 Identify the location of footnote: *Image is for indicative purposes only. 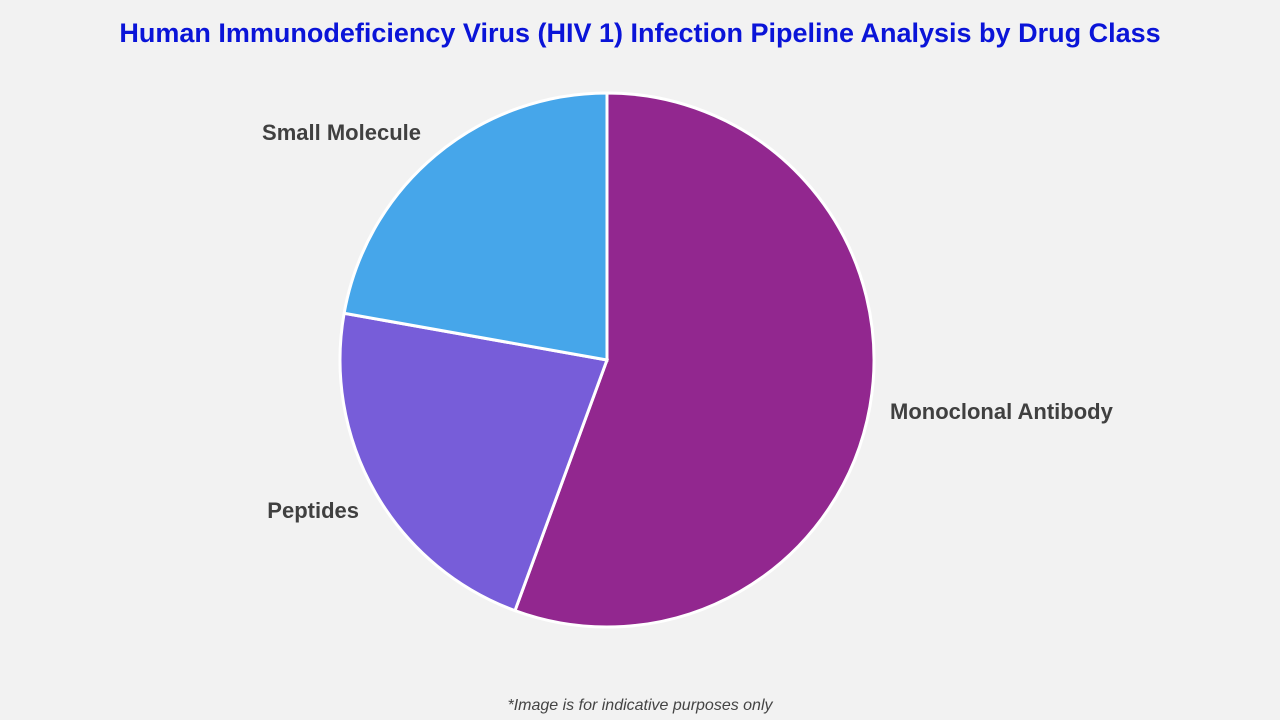
(640, 705).